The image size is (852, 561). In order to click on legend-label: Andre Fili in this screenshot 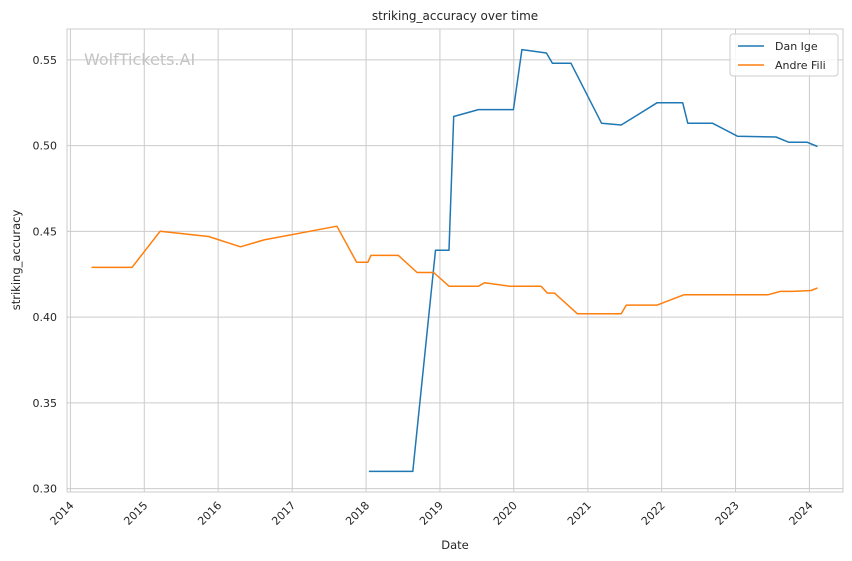, I will do `click(800, 65)`.